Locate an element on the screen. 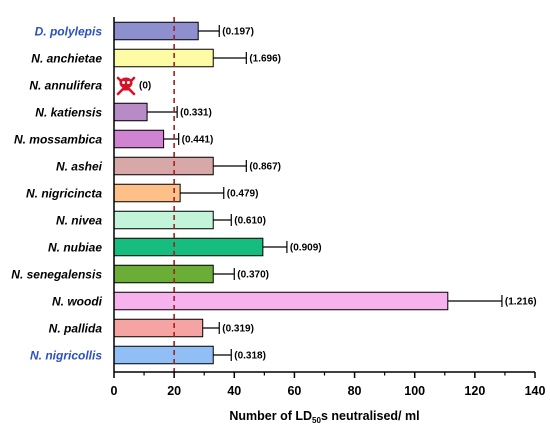 The width and height of the screenshot is (550, 433). value-annotation: (0.441) is located at coordinates (198, 140).